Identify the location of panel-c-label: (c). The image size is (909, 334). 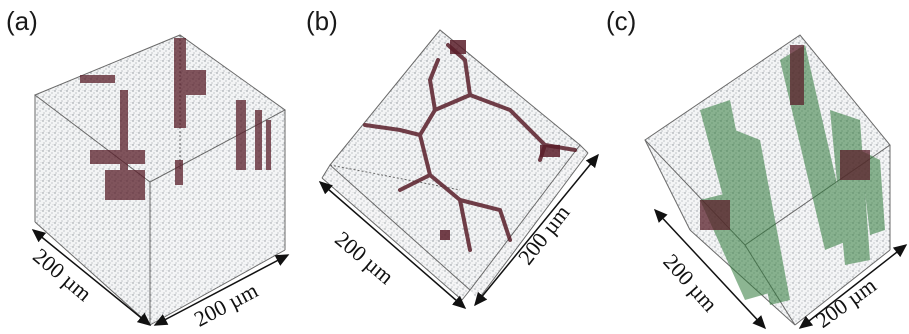
(621, 21).